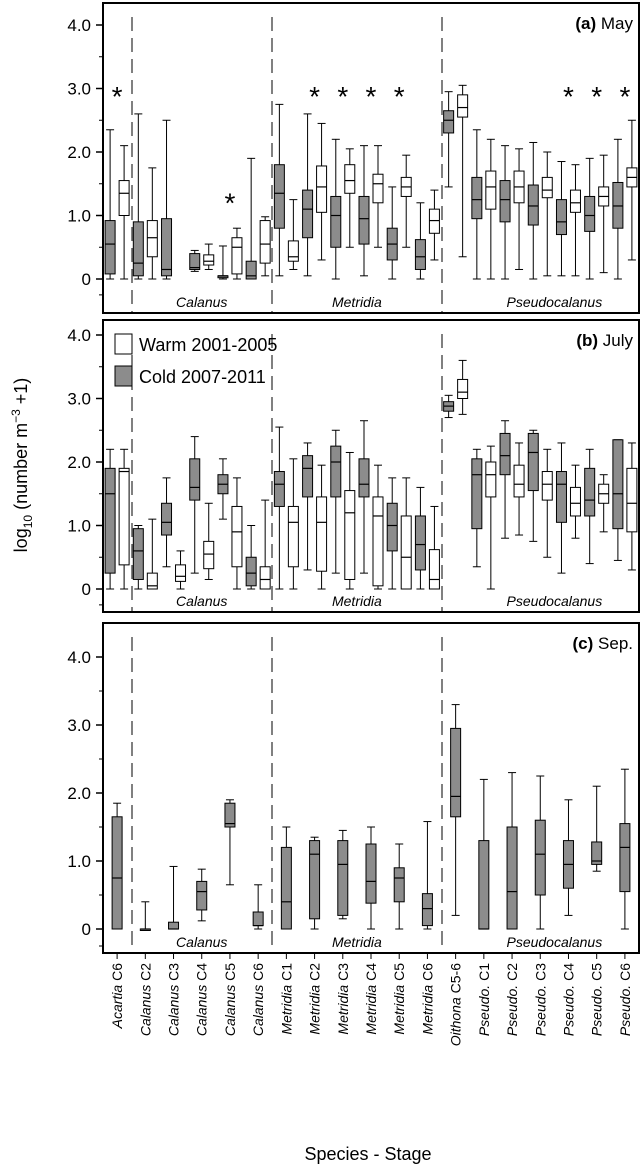 This screenshot has width=641, height=1171. What do you see at coordinates (202, 999) in the screenshot?
I see `x-tick-label: Calanus C4` at bounding box center [202, 999].